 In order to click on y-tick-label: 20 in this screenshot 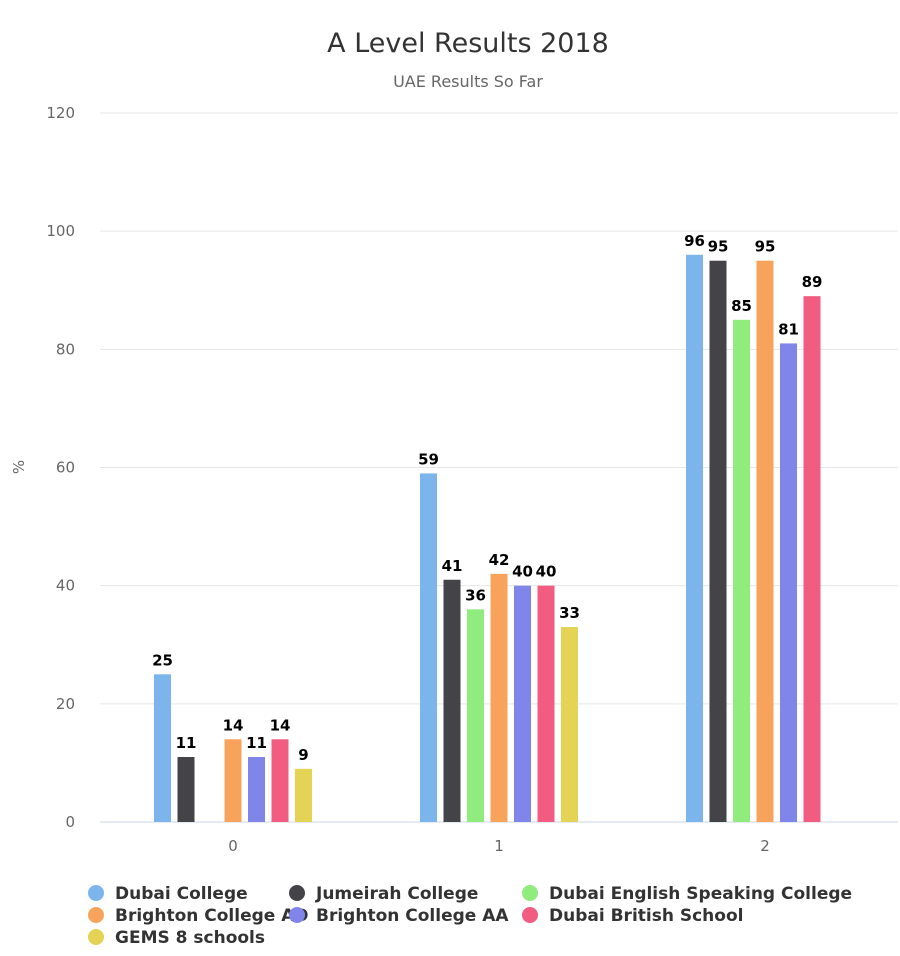, I will do `click(65, 704)`.